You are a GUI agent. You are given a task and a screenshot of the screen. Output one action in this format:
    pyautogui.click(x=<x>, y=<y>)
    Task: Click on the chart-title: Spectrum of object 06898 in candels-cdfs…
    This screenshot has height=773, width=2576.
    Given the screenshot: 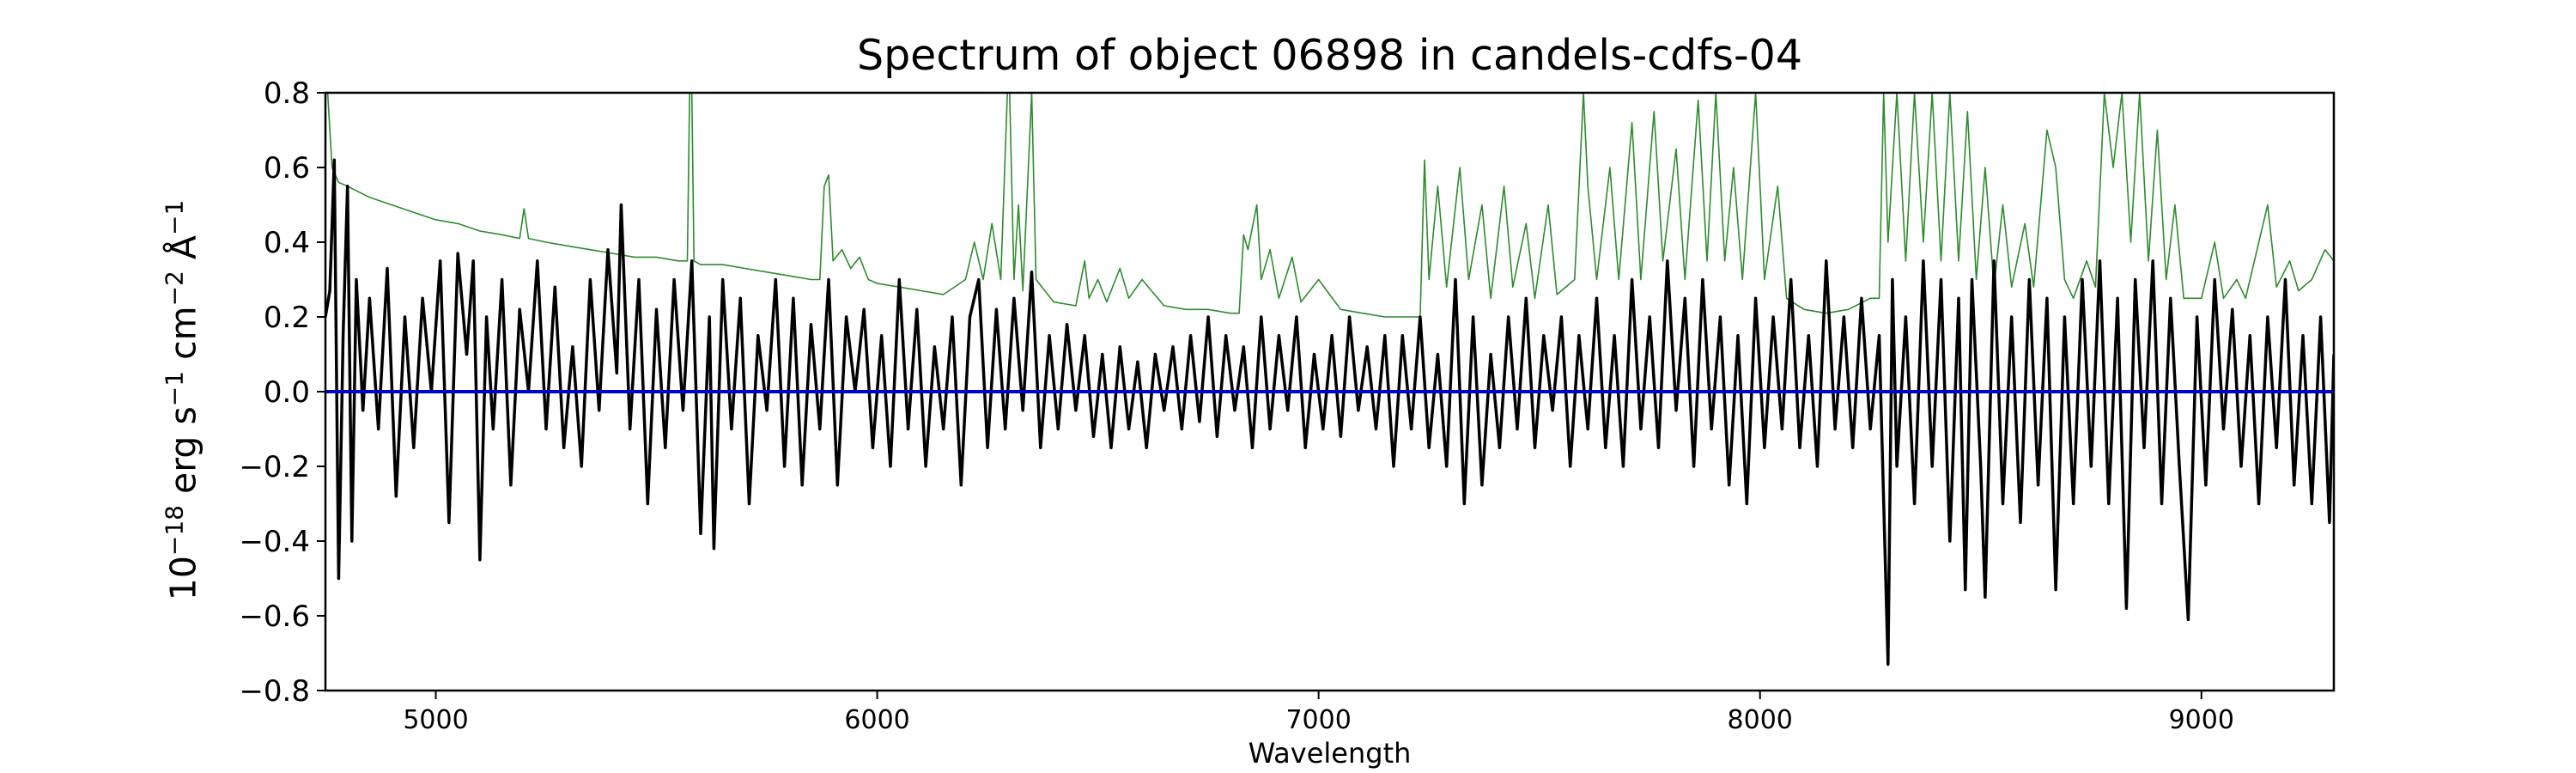 What is the action you would take?
    pyautogui.click(x=1330, y=55)
    